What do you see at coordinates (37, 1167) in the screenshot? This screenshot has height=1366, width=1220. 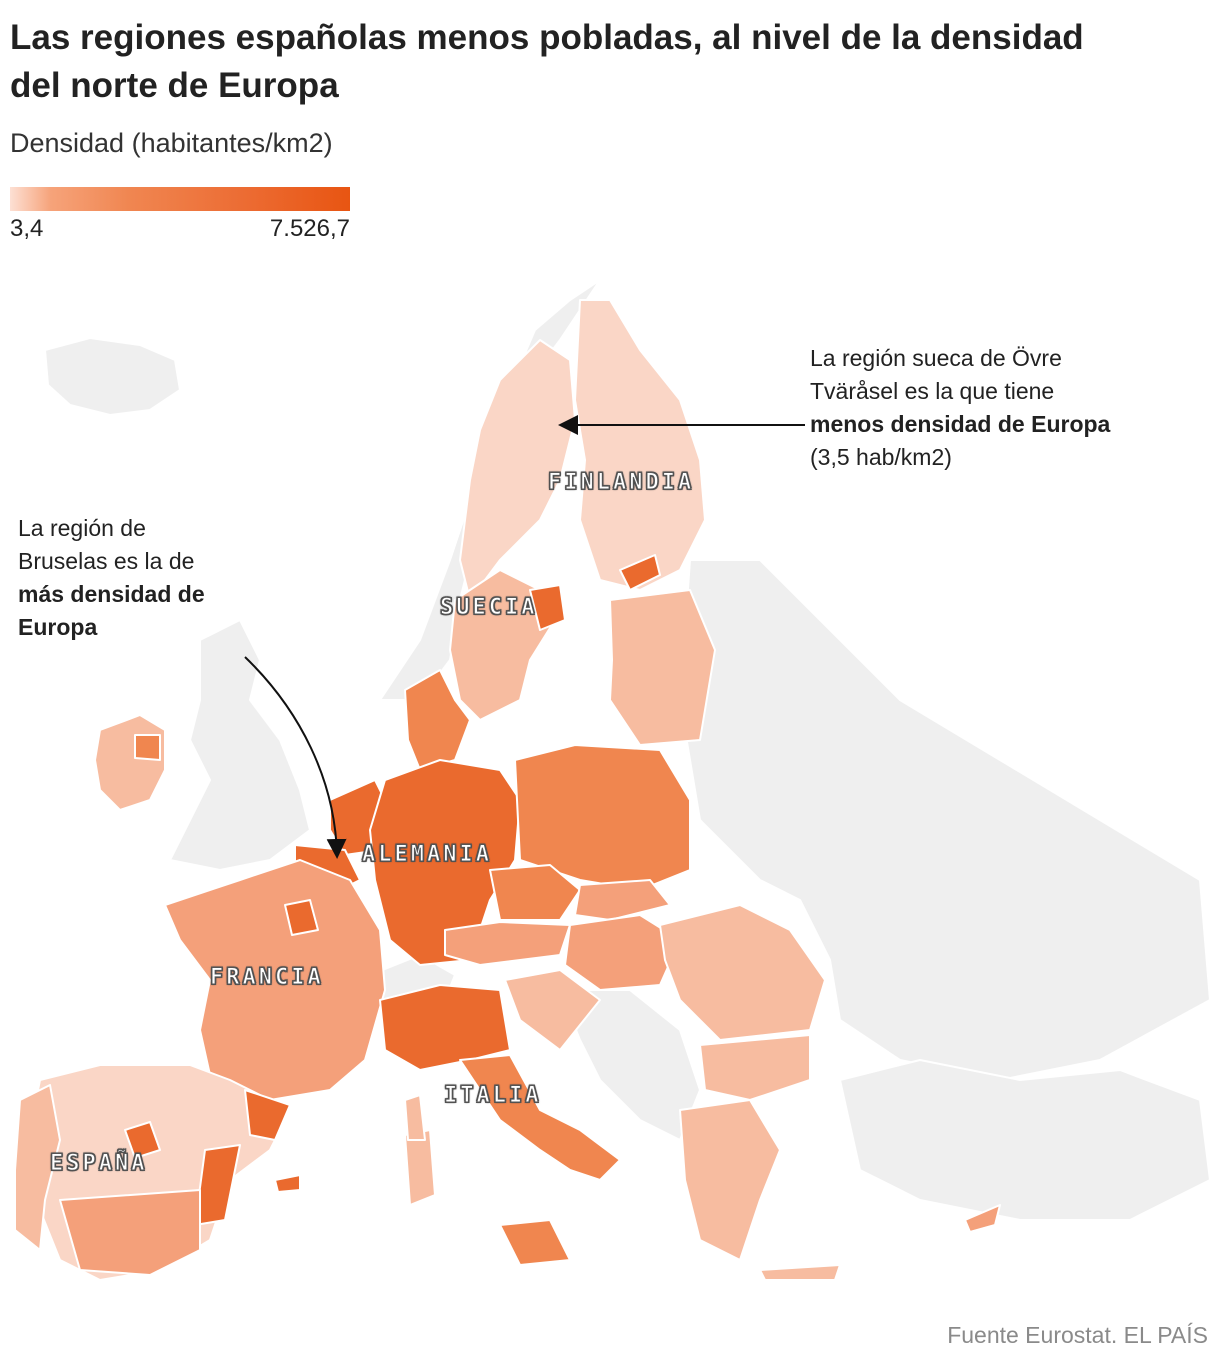 I see `portugal-region` at bounding box center [37, 1167].